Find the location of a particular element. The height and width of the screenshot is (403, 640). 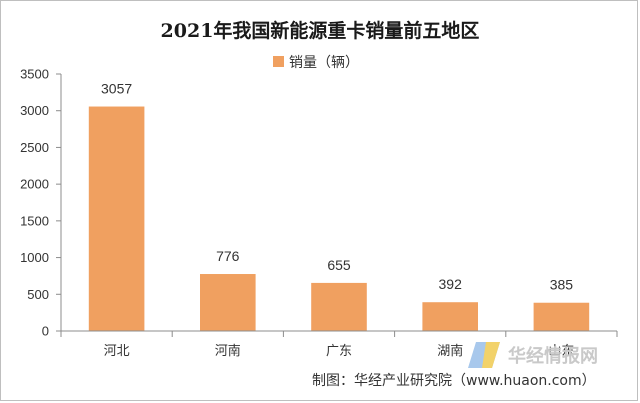

data-label: 3057 is located at coordinates (116, 89).